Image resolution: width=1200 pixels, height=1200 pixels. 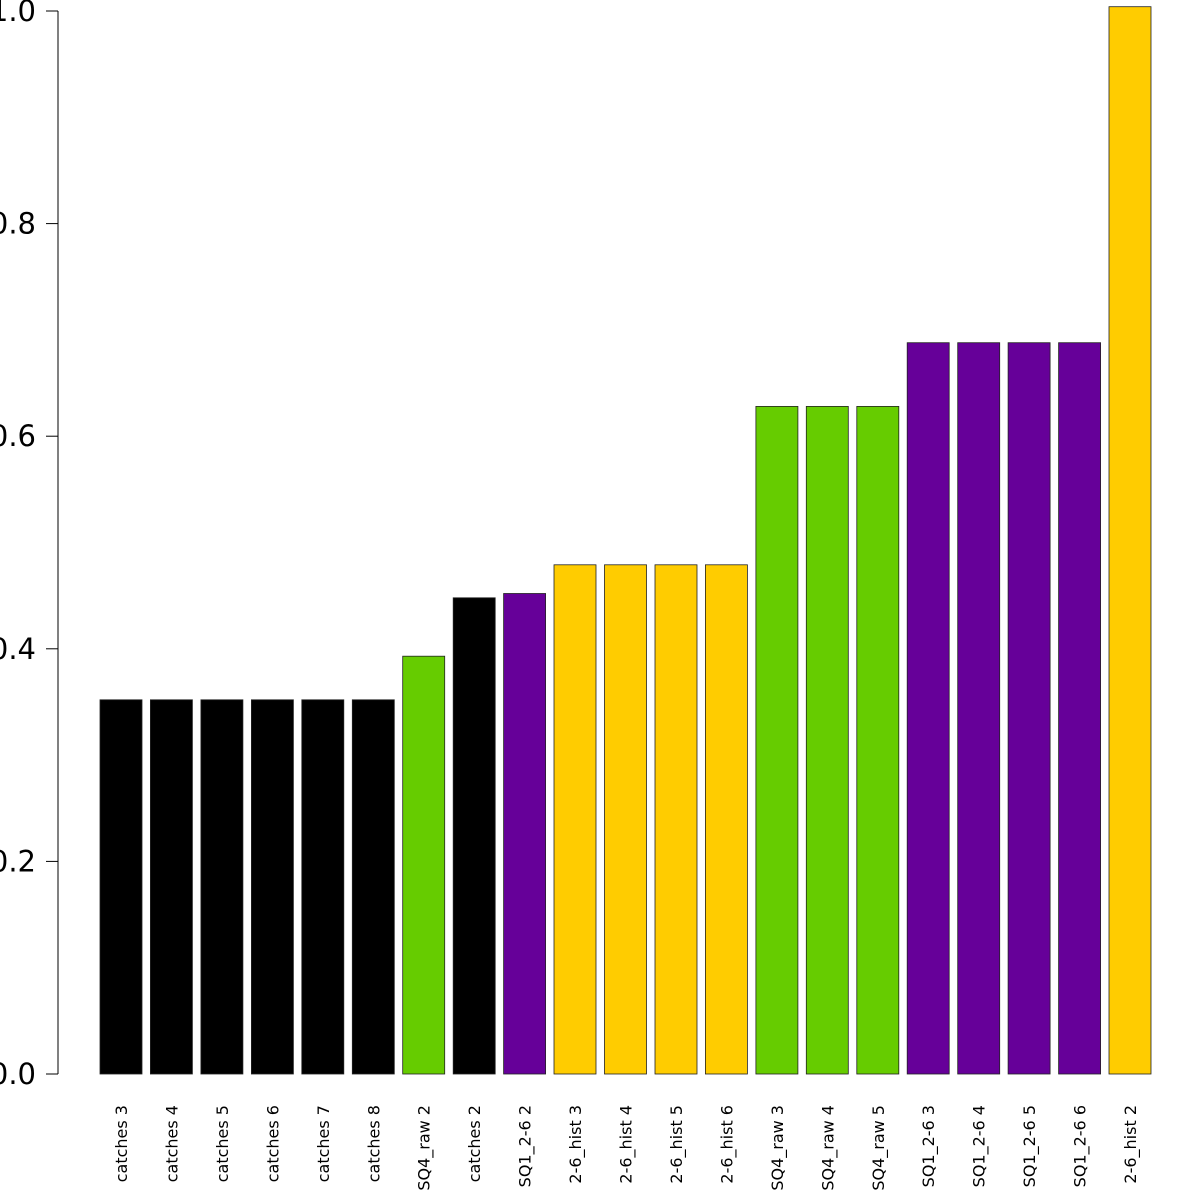 What do you see at coordinates (323, 1143) in the screenshot?
I see `x-tick-label: catches 7` at bounding box center [323, 1143].